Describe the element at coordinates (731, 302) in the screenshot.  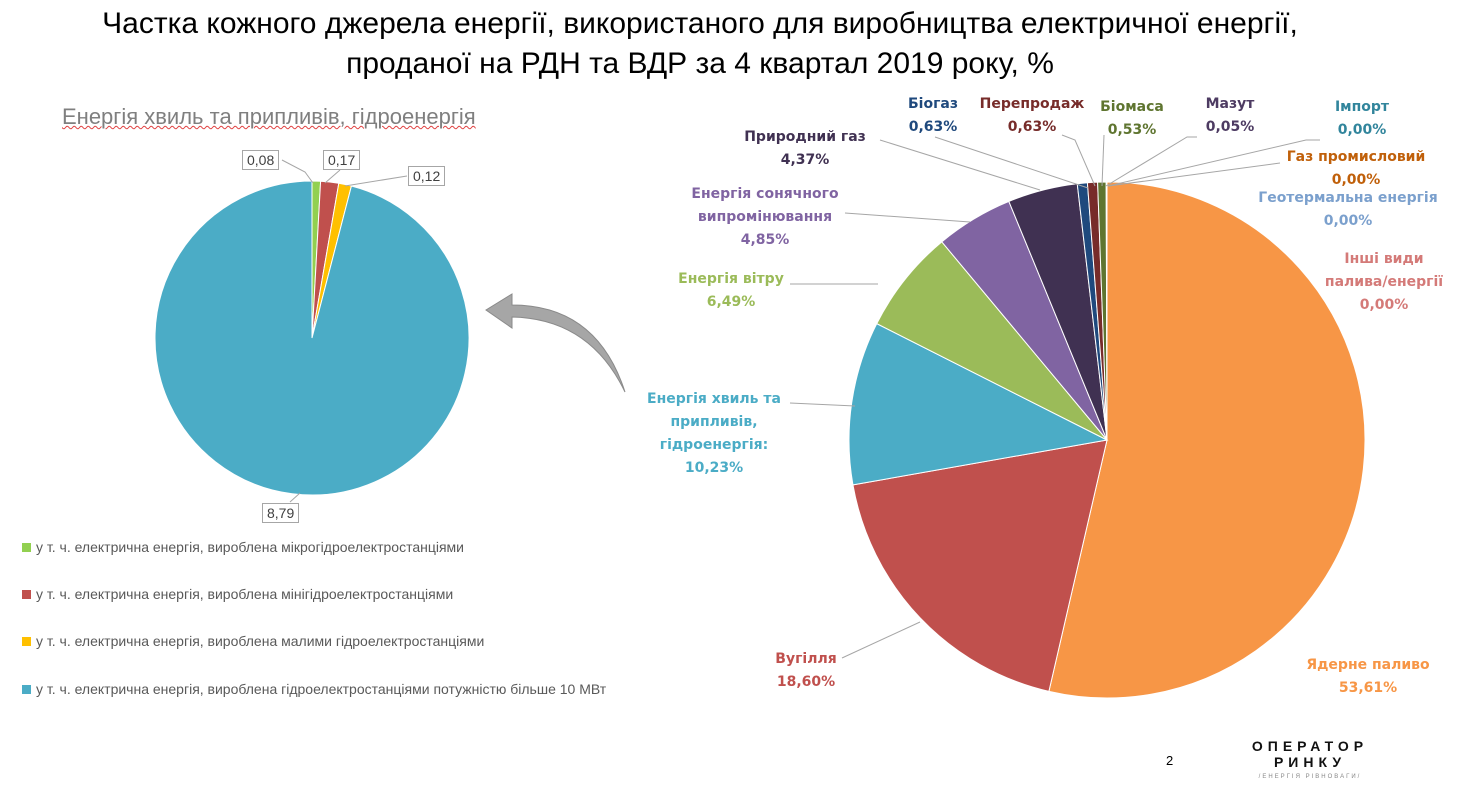
I see `value-label: 6,49%` at that location.